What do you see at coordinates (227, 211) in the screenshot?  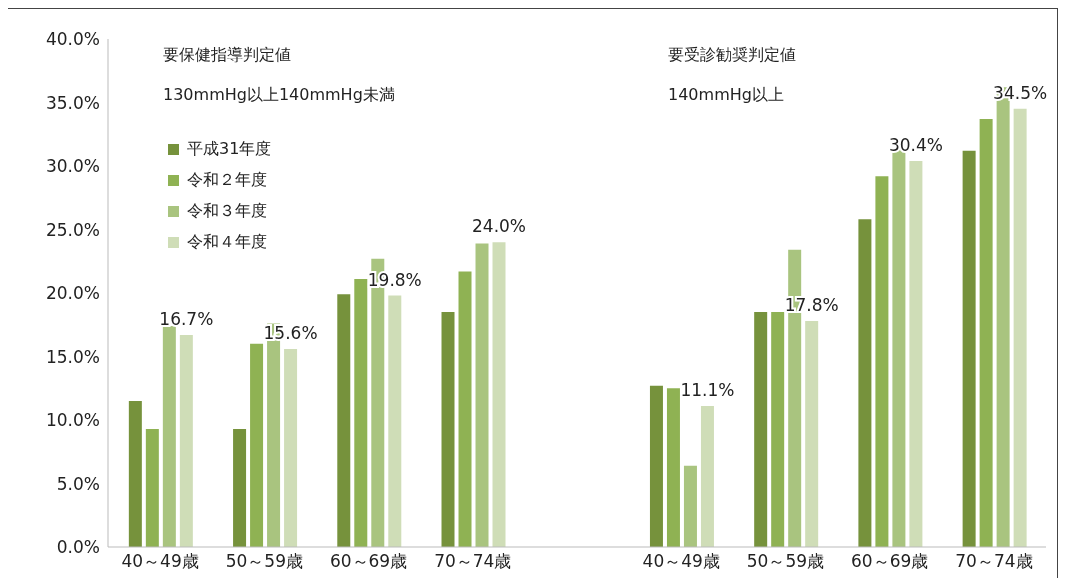 I see `legend-label: 令和３年度` at bounding box center [227, 211].